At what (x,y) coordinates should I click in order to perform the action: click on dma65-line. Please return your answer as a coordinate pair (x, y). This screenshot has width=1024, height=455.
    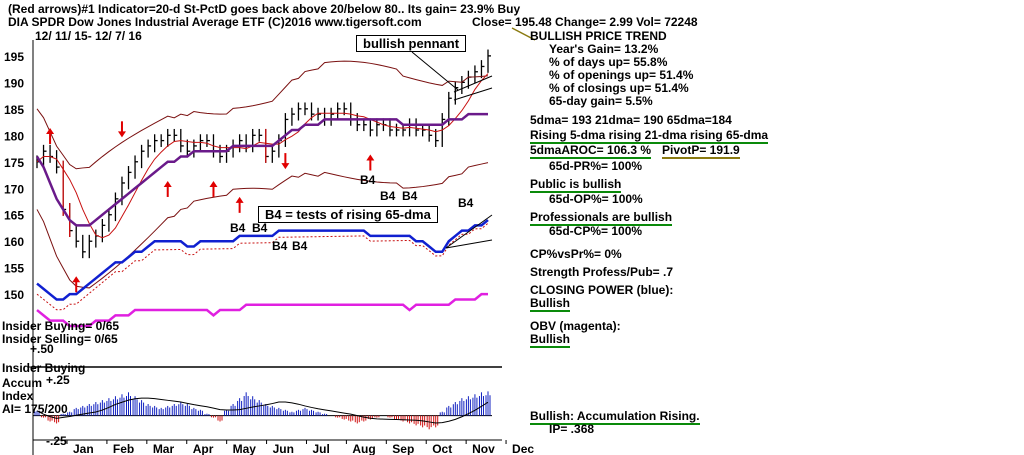
    Looking at the image, I should click on (261, 169).